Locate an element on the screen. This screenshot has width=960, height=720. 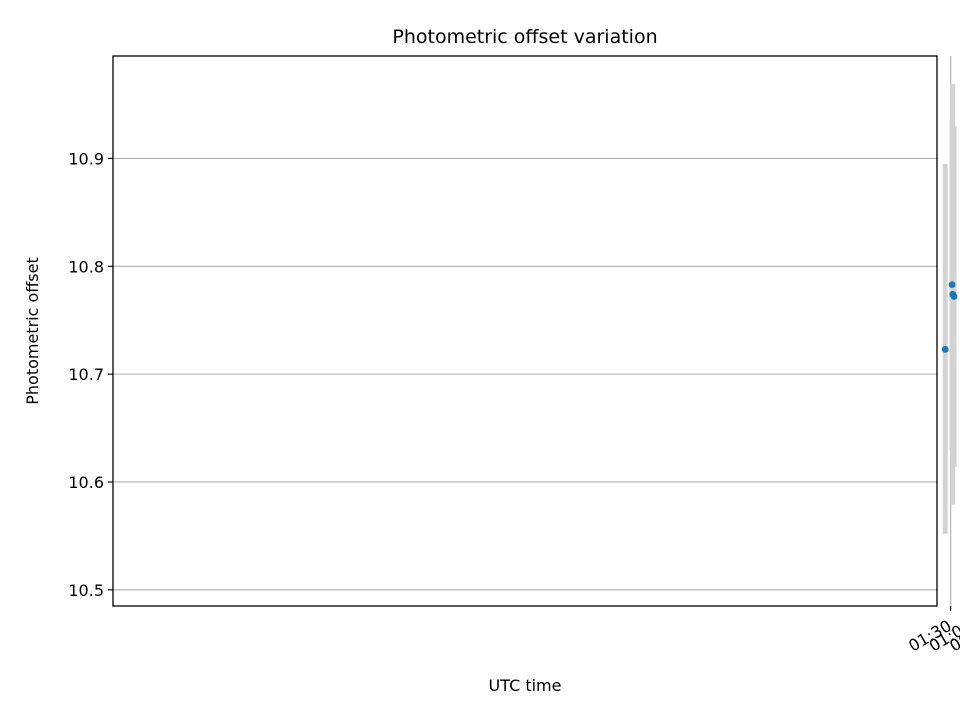
y-tick-label: 10.5 is located at coordinates (86, 590).